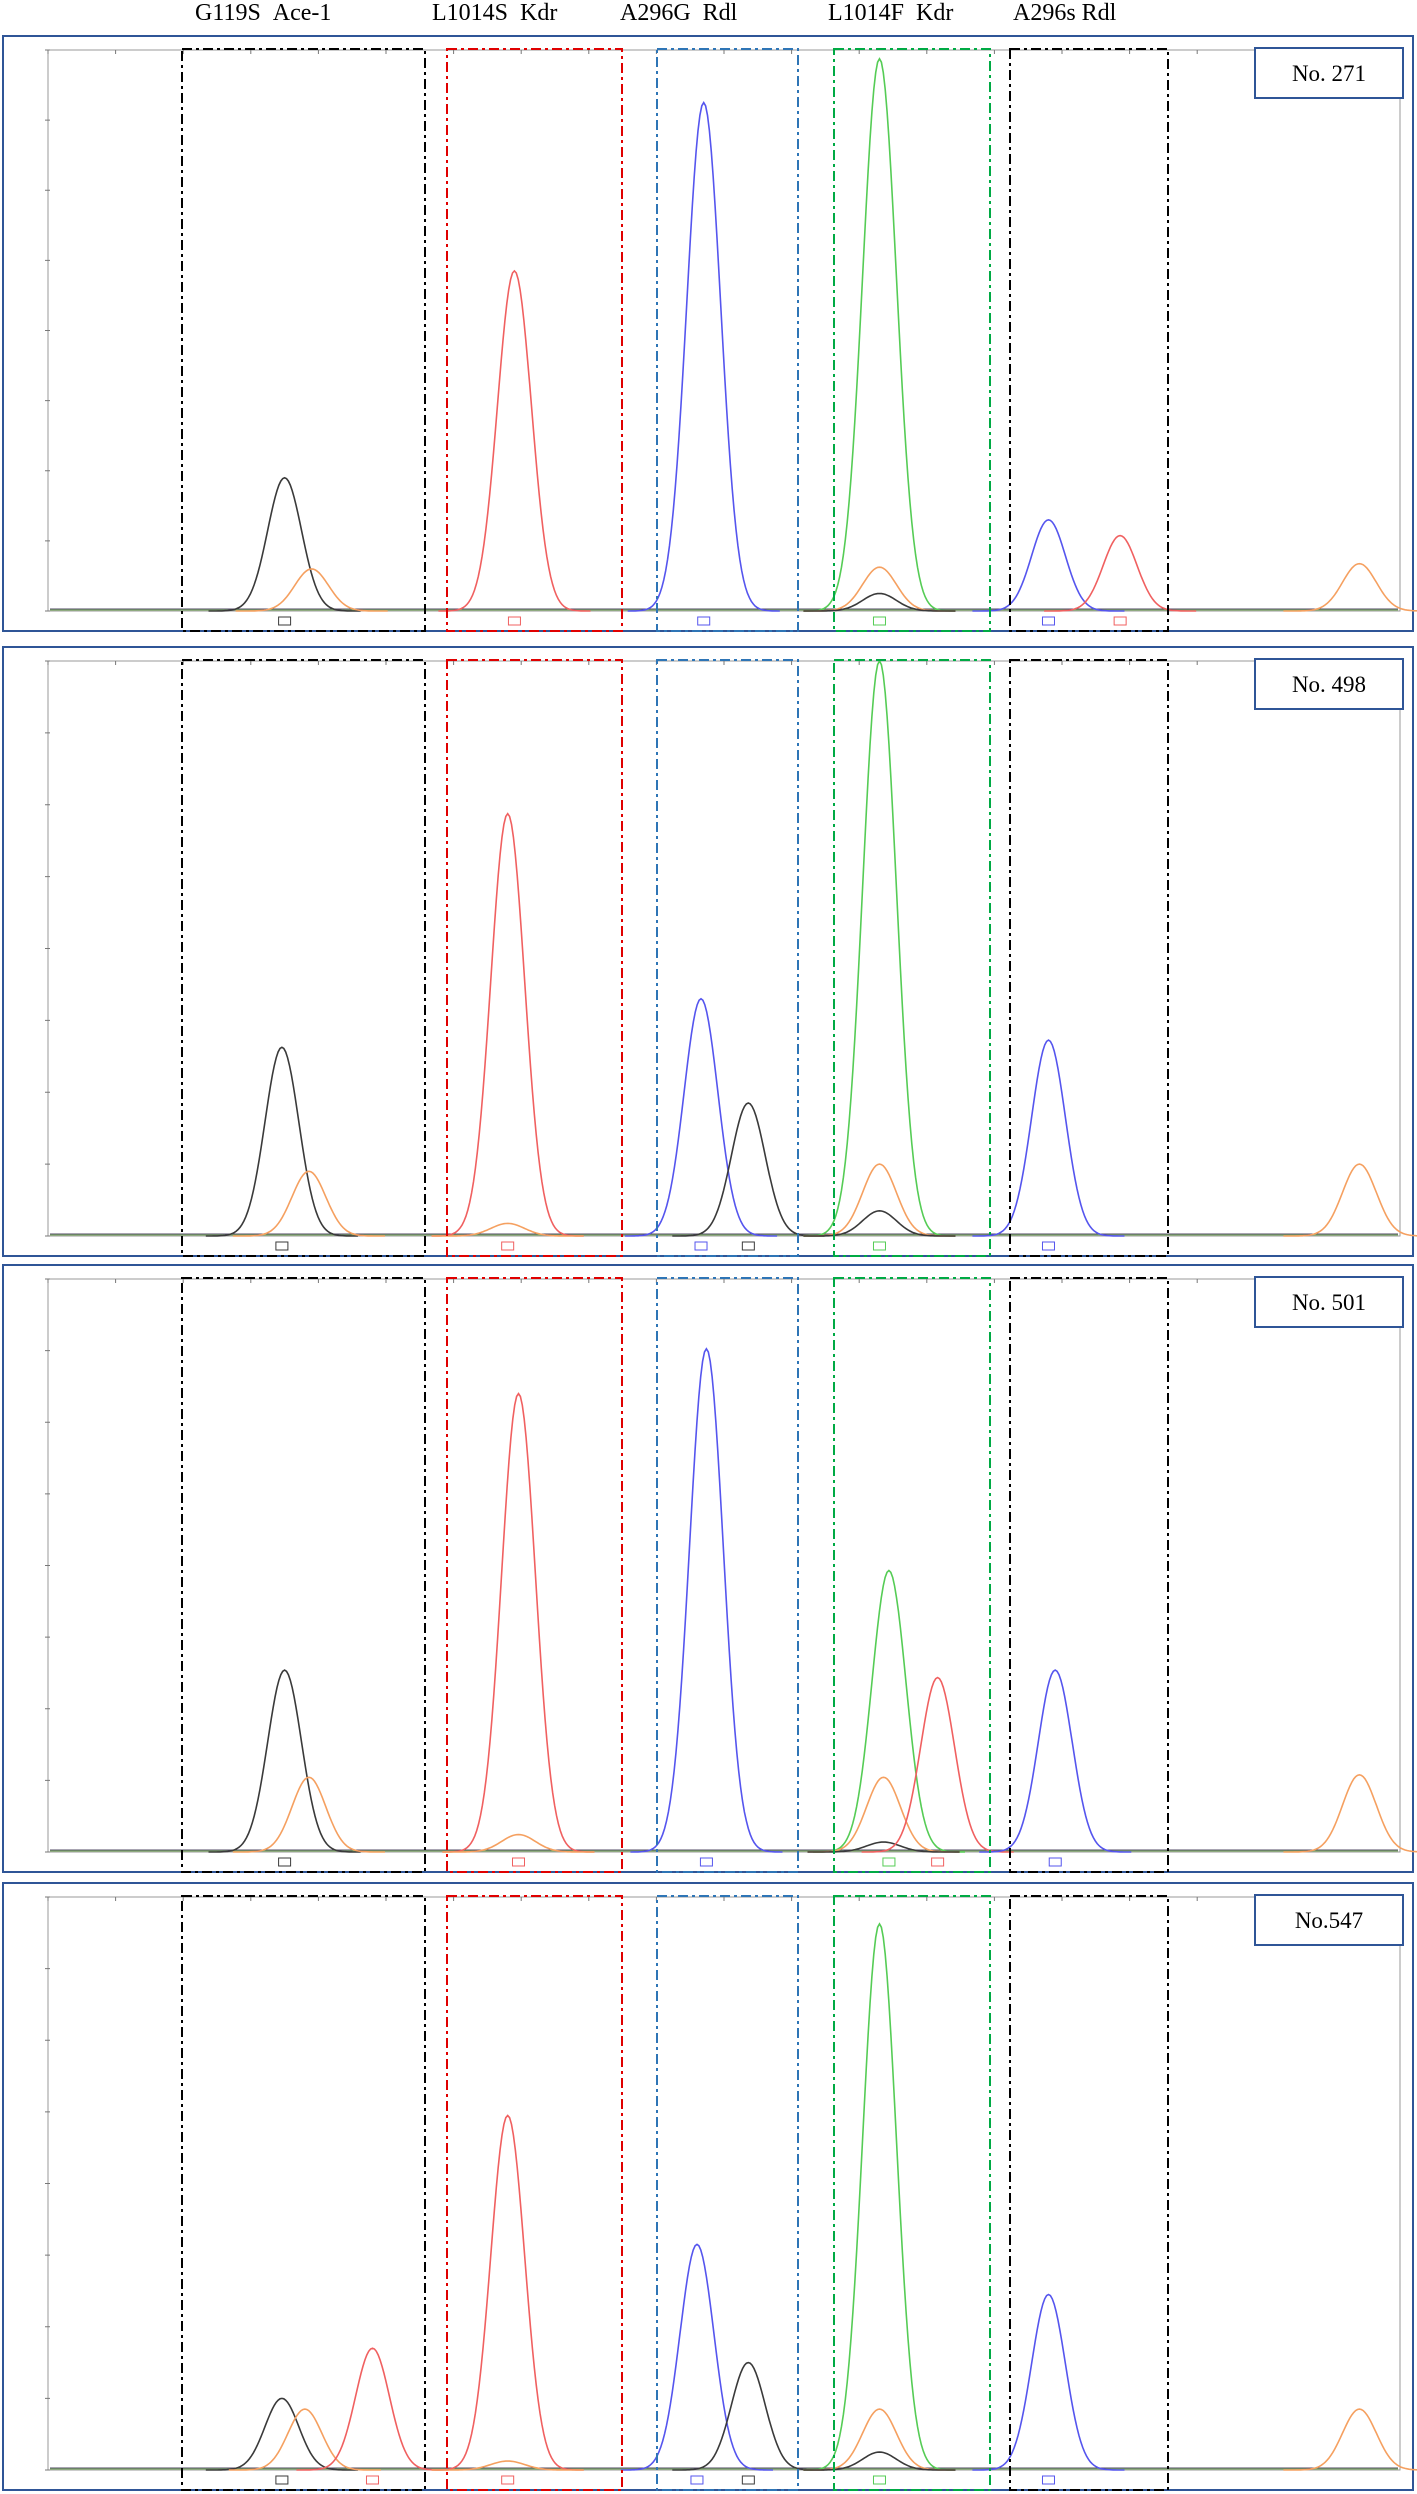  What do you see at coordinates (1329, 73) in the screenshot?
I see `sample-label: No. 271` at bounding box center [1329, 73].